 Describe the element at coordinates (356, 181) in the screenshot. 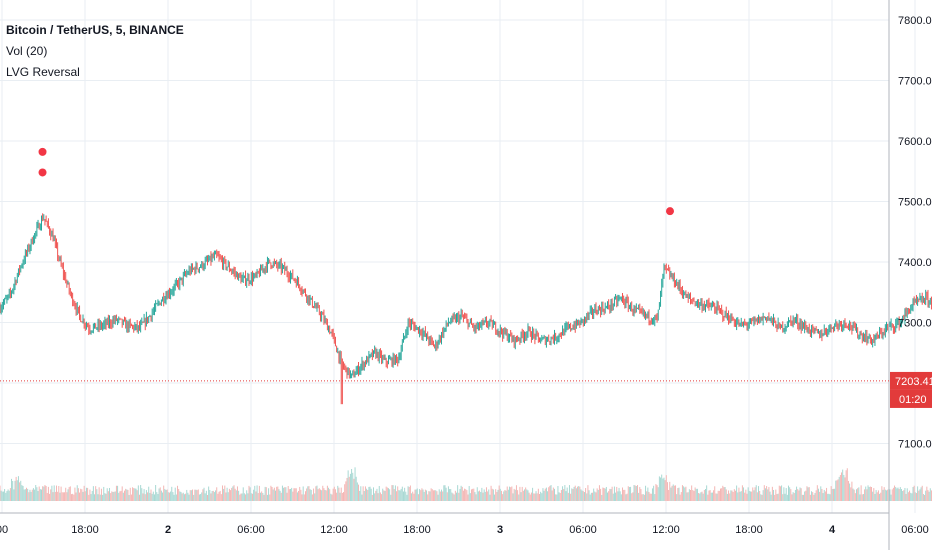

I see `signal-markers` at that location.